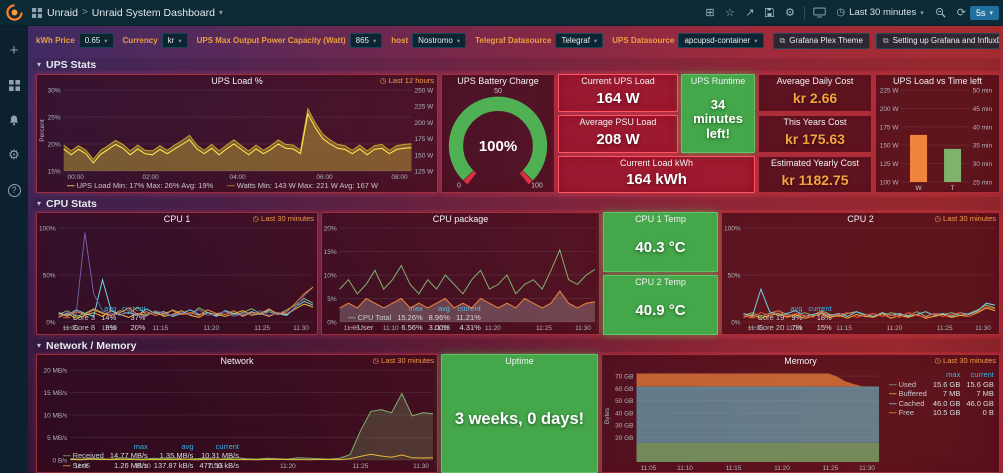  What do you see at coordinates (519, 361) in the screenshot?
I see `panel-title: Uptime` at bounding box center [519, 361].